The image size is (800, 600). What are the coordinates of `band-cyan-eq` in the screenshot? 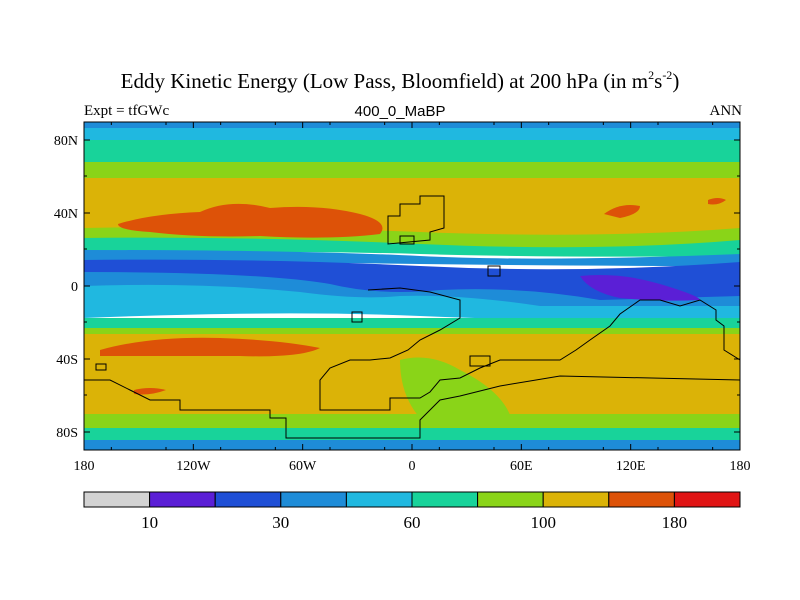 It's located at (412, 302).